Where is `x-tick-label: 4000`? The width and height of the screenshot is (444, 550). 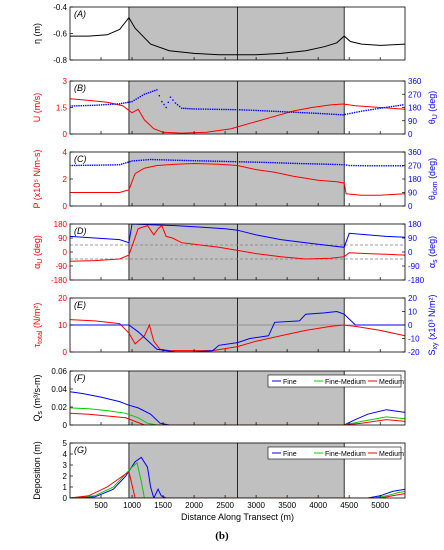
x-tick-label: 4000 is located at coordinates (318, 505).